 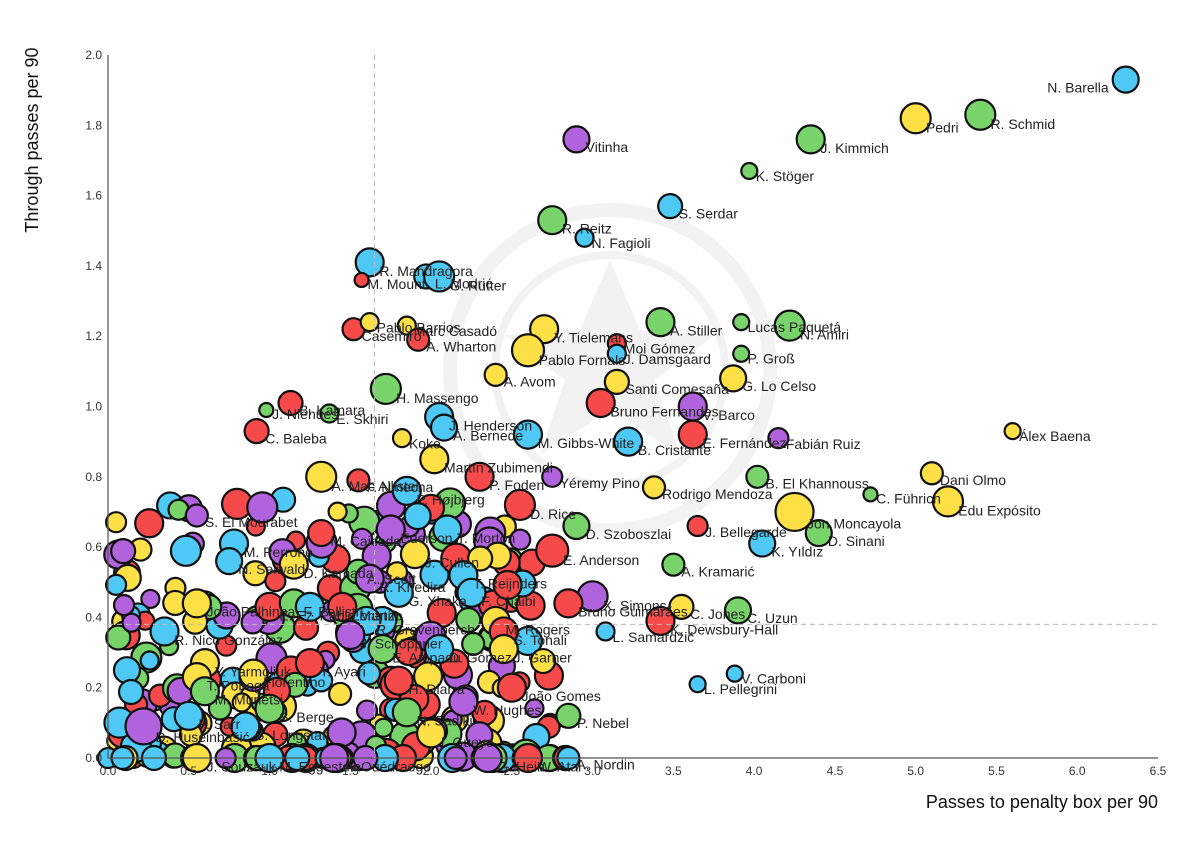 I want to click on point-label: X. Simons, so click(x=635, y=605).